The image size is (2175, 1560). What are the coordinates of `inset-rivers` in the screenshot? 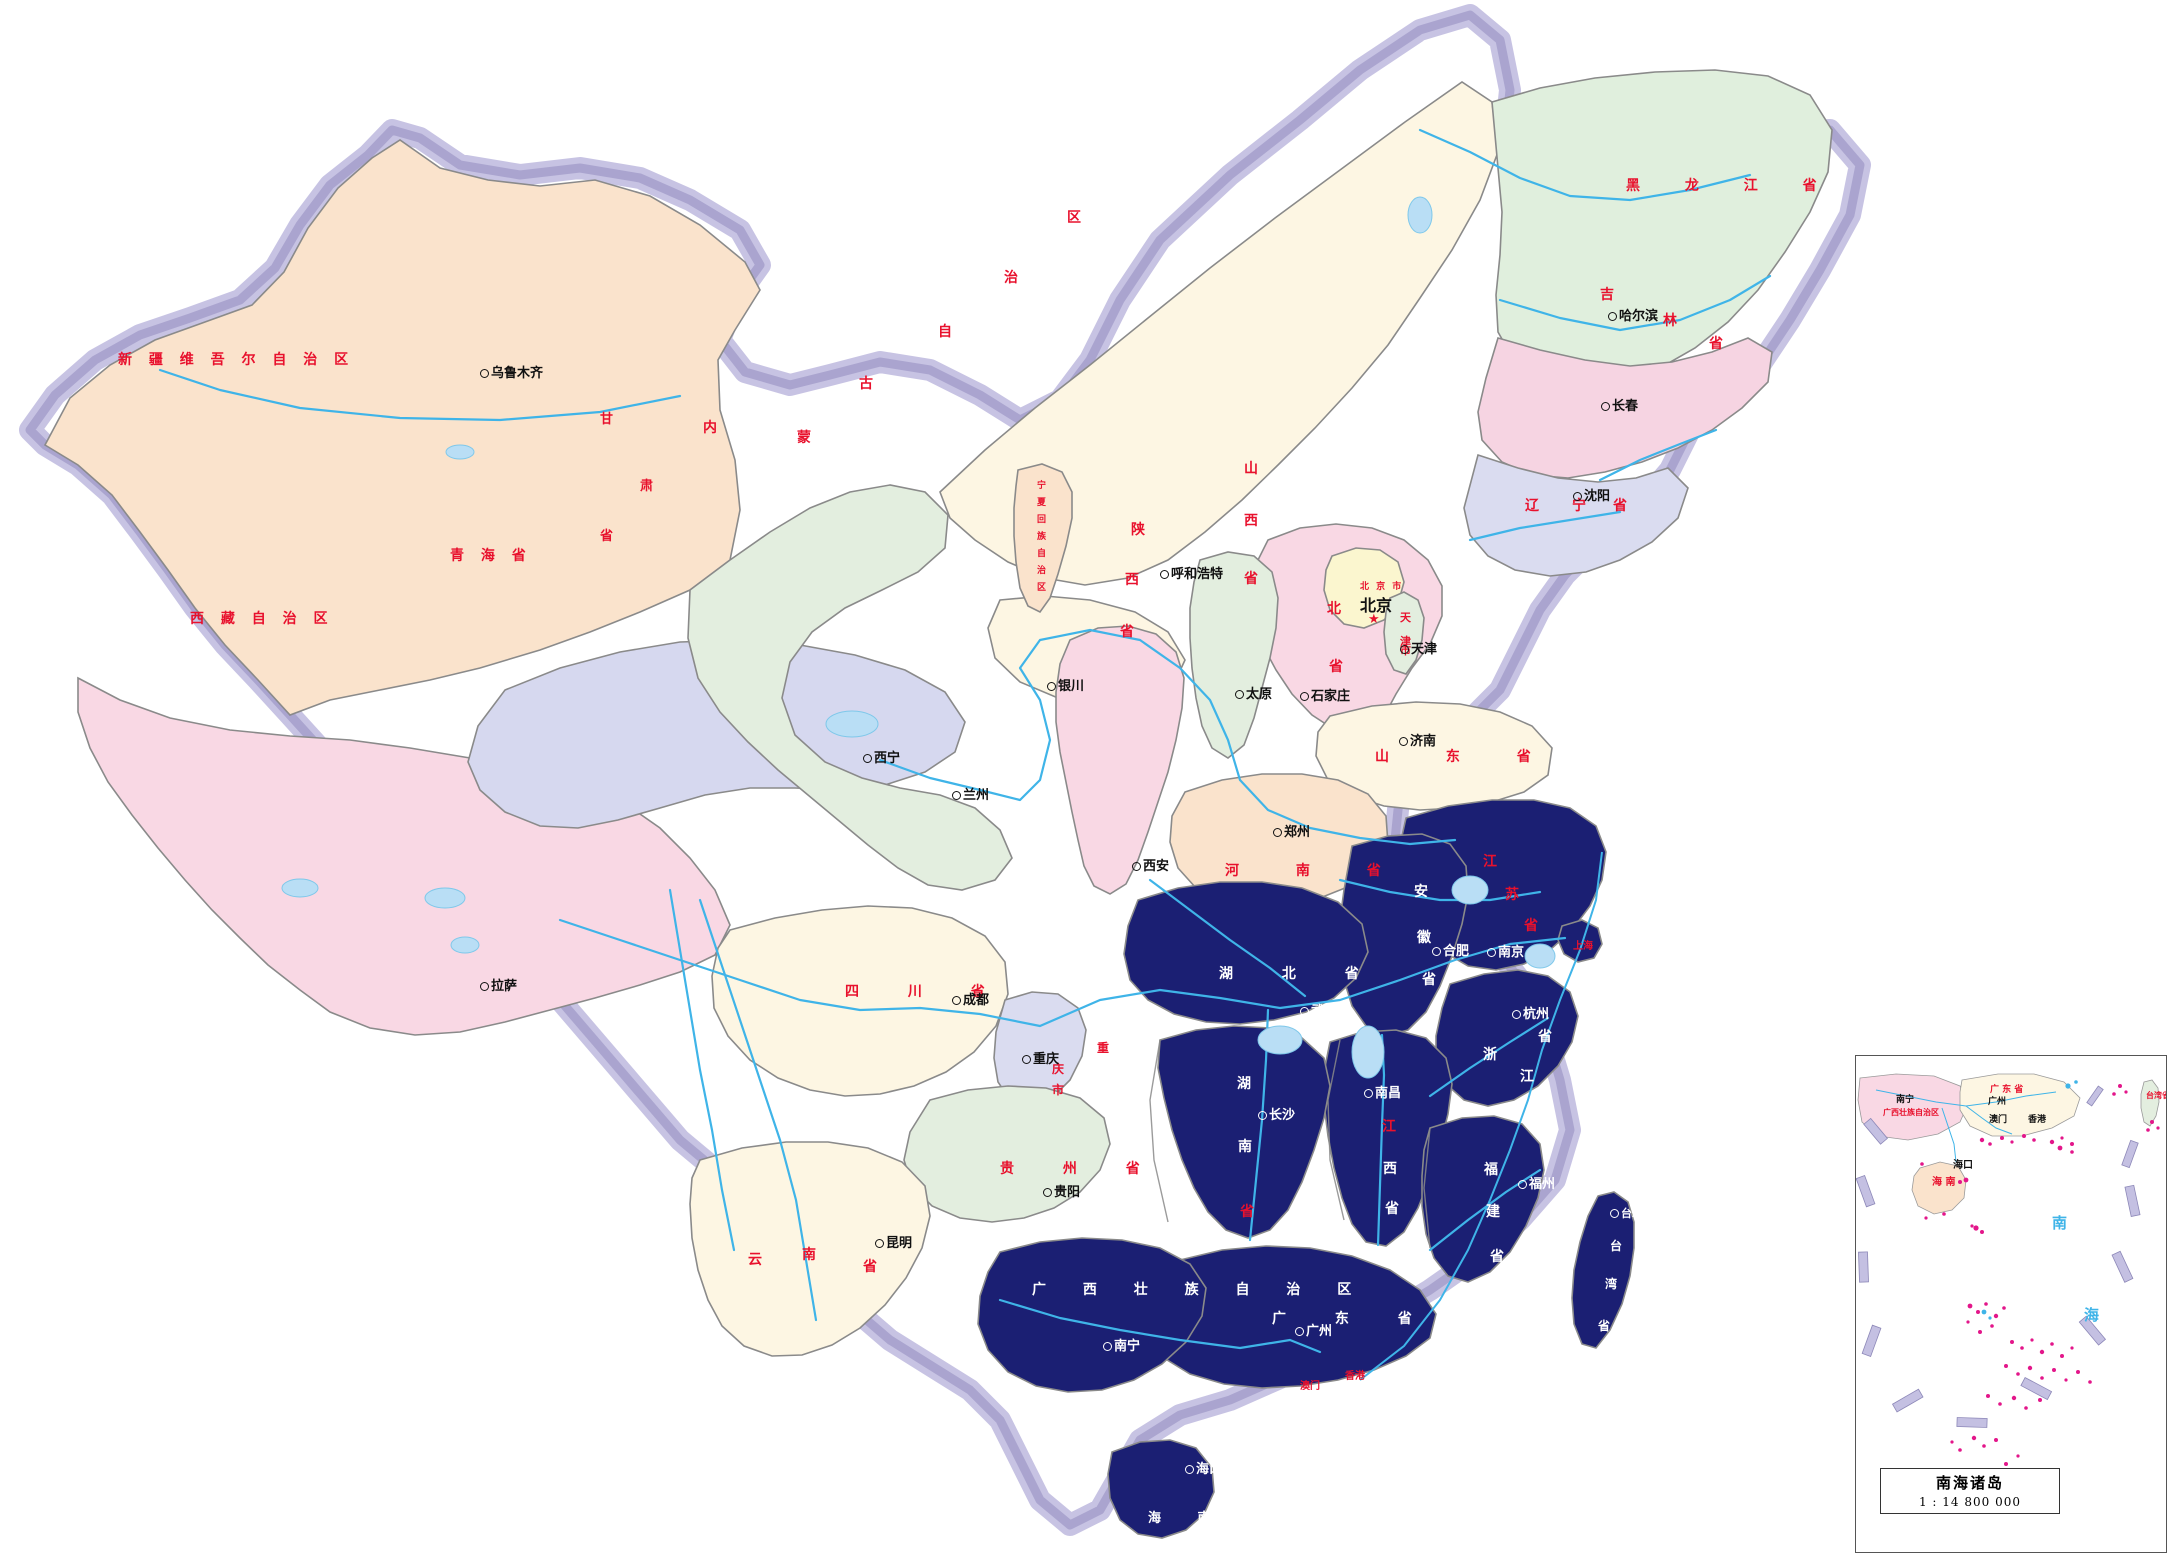 It's located at (1966, 1126).